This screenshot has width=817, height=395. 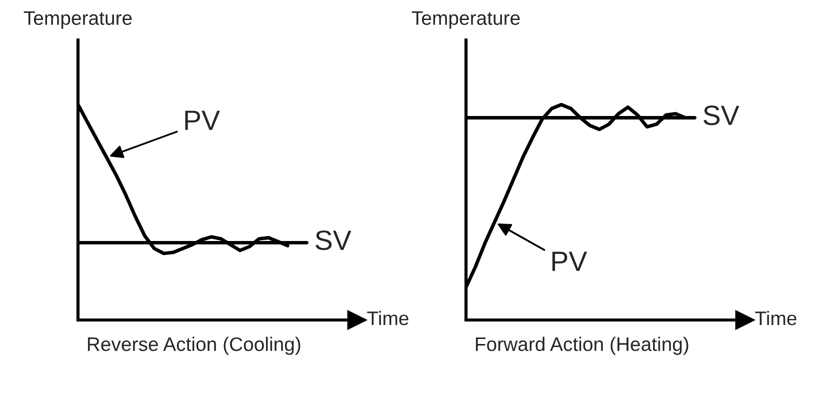 What do you see at coordinates (582, 345) in the screenshot?
I see `text: Forward Action (Heating)` at bounding box center [582, 345].